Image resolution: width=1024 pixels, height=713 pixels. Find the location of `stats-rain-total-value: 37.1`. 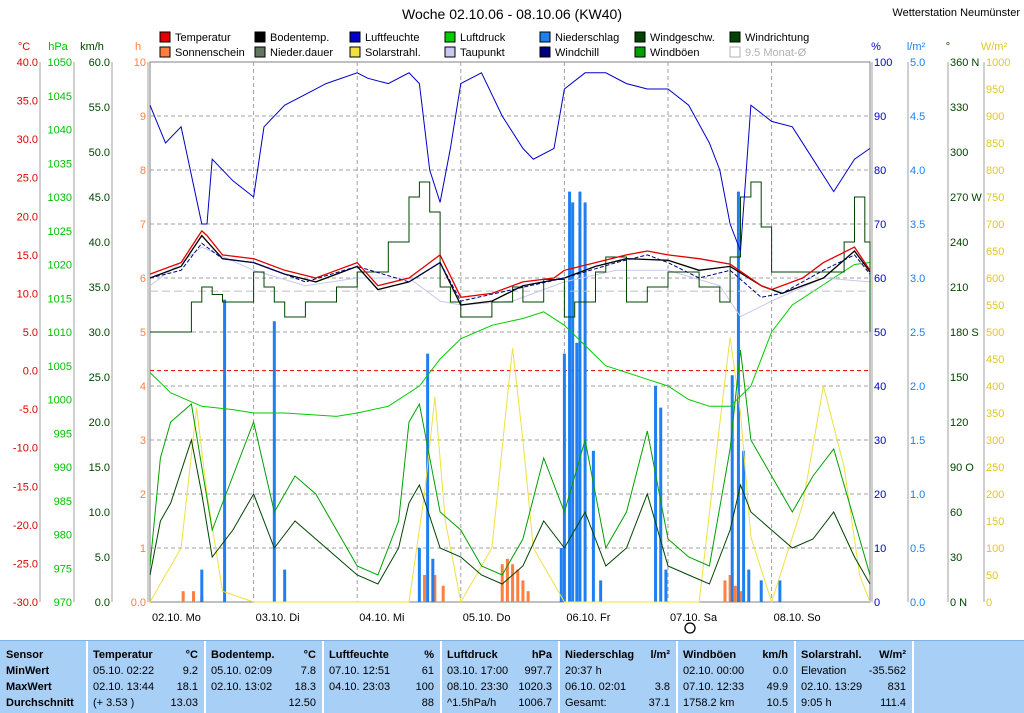

stats-rain-total-value: 37.1 is located at coordinates (659, 703).